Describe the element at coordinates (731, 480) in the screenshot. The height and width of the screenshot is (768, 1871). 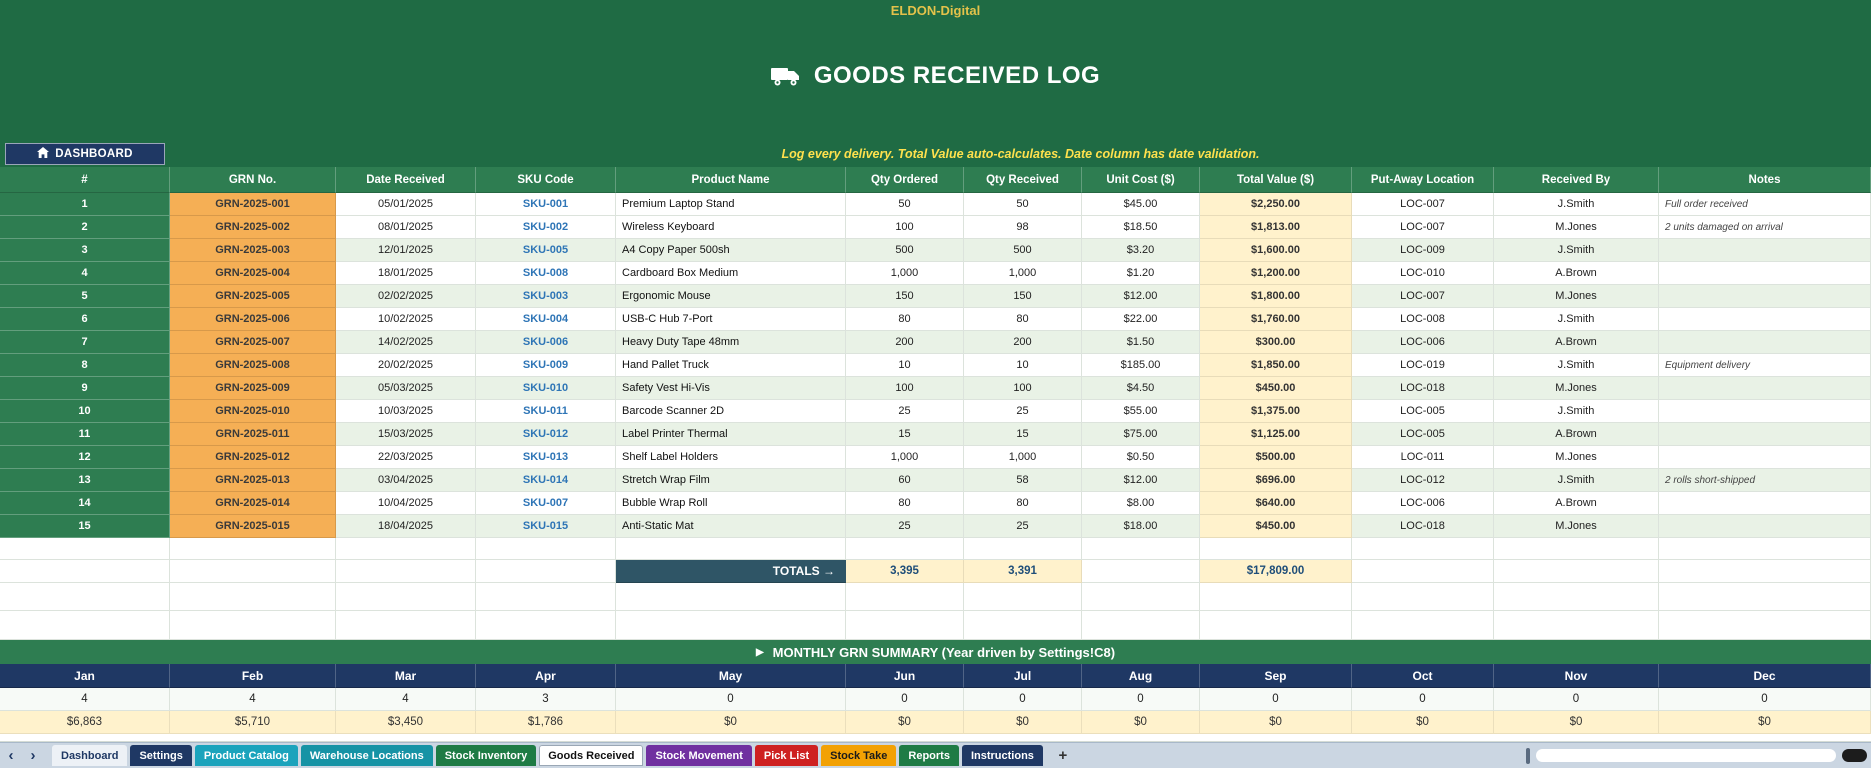
I see `cell-product: Stretch Wrap Film` at that location.